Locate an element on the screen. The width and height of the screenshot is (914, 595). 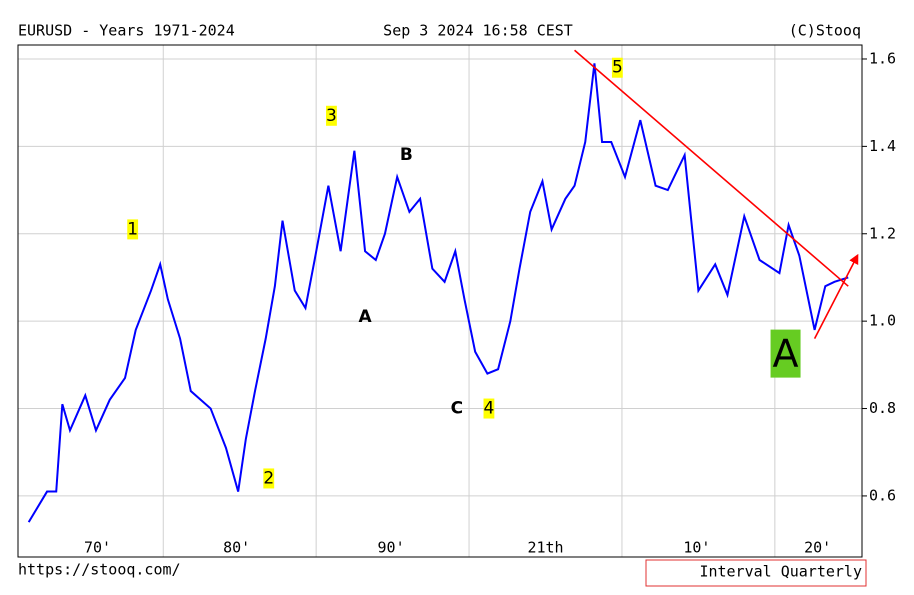
interval-box is located at coordinates (756, 573).